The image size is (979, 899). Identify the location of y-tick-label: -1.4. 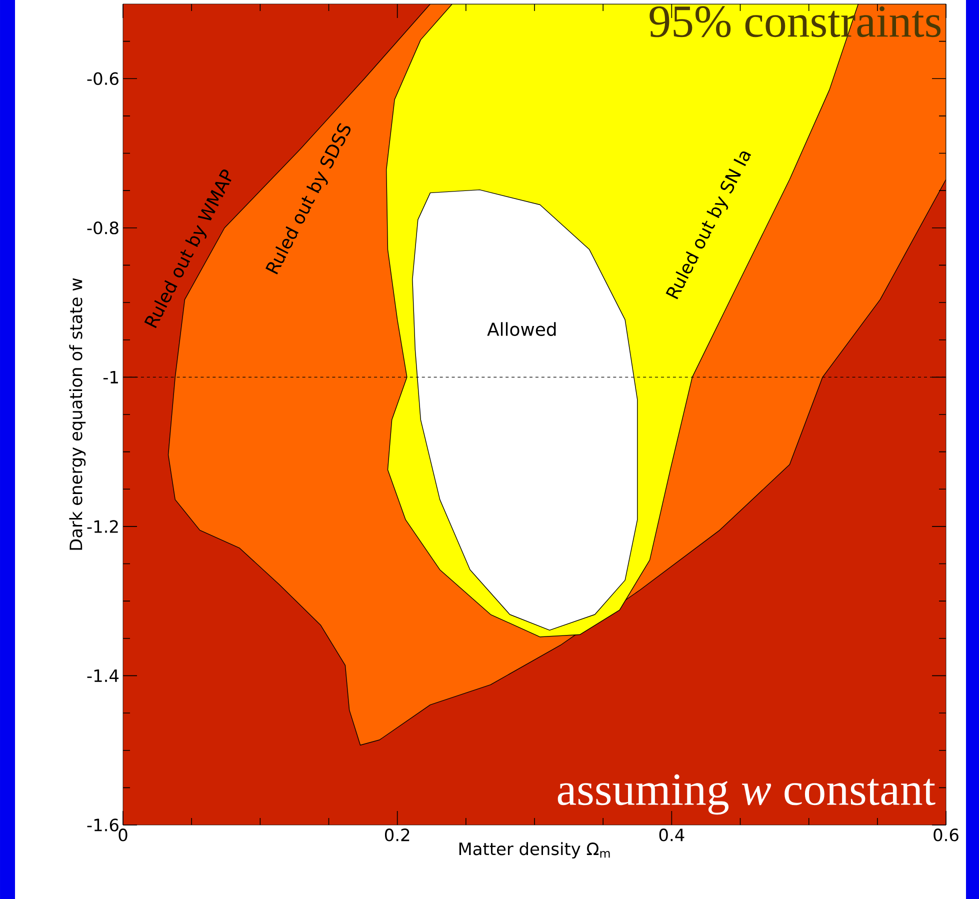
(103, 676).